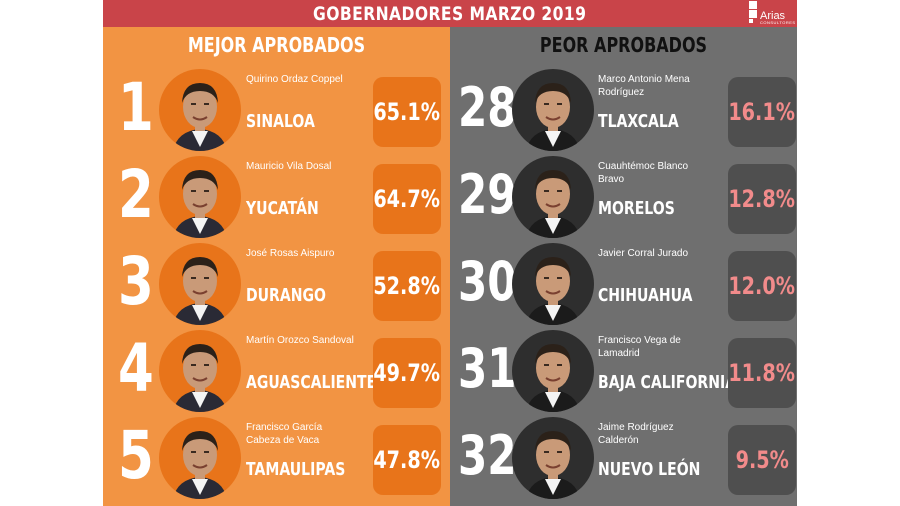 This screenshot has width=900, height=506. I want to click on governor-name: José Rosas Aispuro, so click(290, 253).